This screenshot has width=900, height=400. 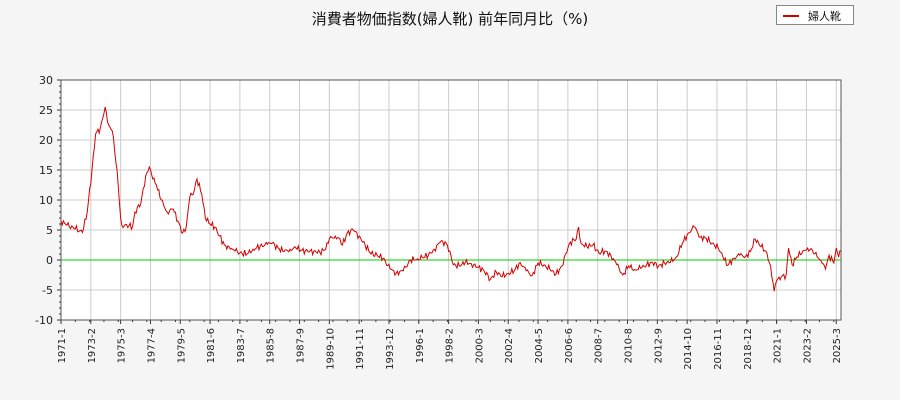 What do you see at coordinates (360, 349) in the screenshot?
I see `x-tick-label: 1991-11` at bounding box center [360, 349].